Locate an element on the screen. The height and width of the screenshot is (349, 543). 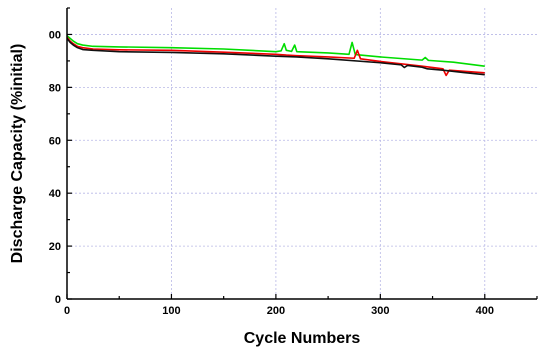
x-tick-label: 300 is located at coordinates (380, 311).